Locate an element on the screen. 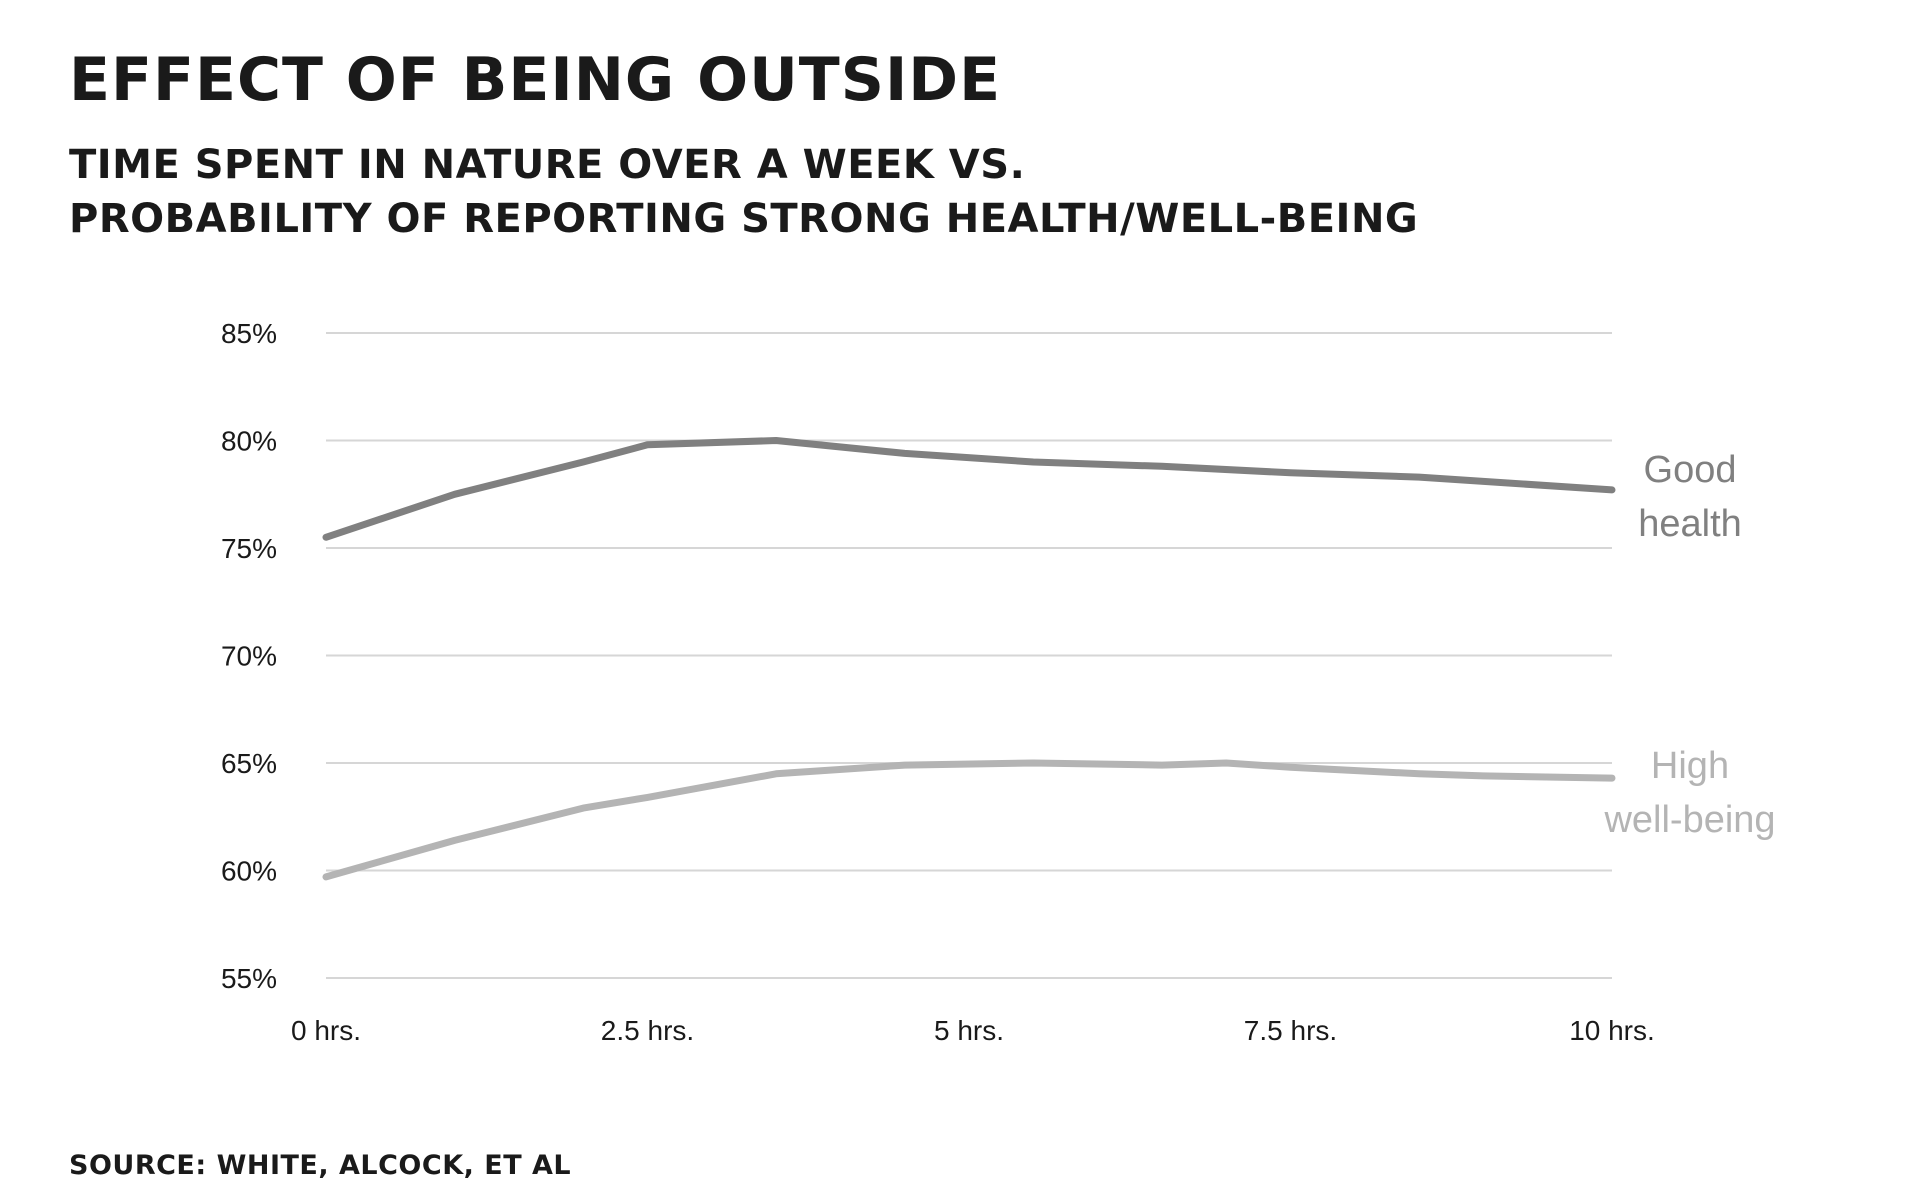 This screenshot has height=1200, width=1920. y-tick-label-55: 55% is located at coordinates (249, 978).